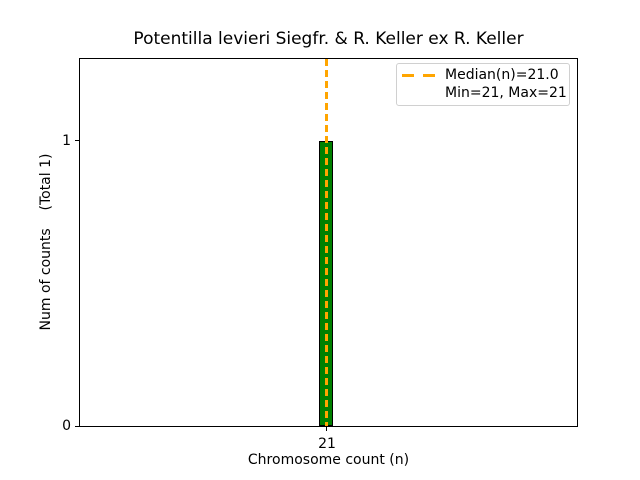 Image resolution: width=640 pixels, height=480 pixels. Describe the element at coordinates (328, 460) in the screenshot. I see `x-axis-label: Chromosome count (n)` at that location.